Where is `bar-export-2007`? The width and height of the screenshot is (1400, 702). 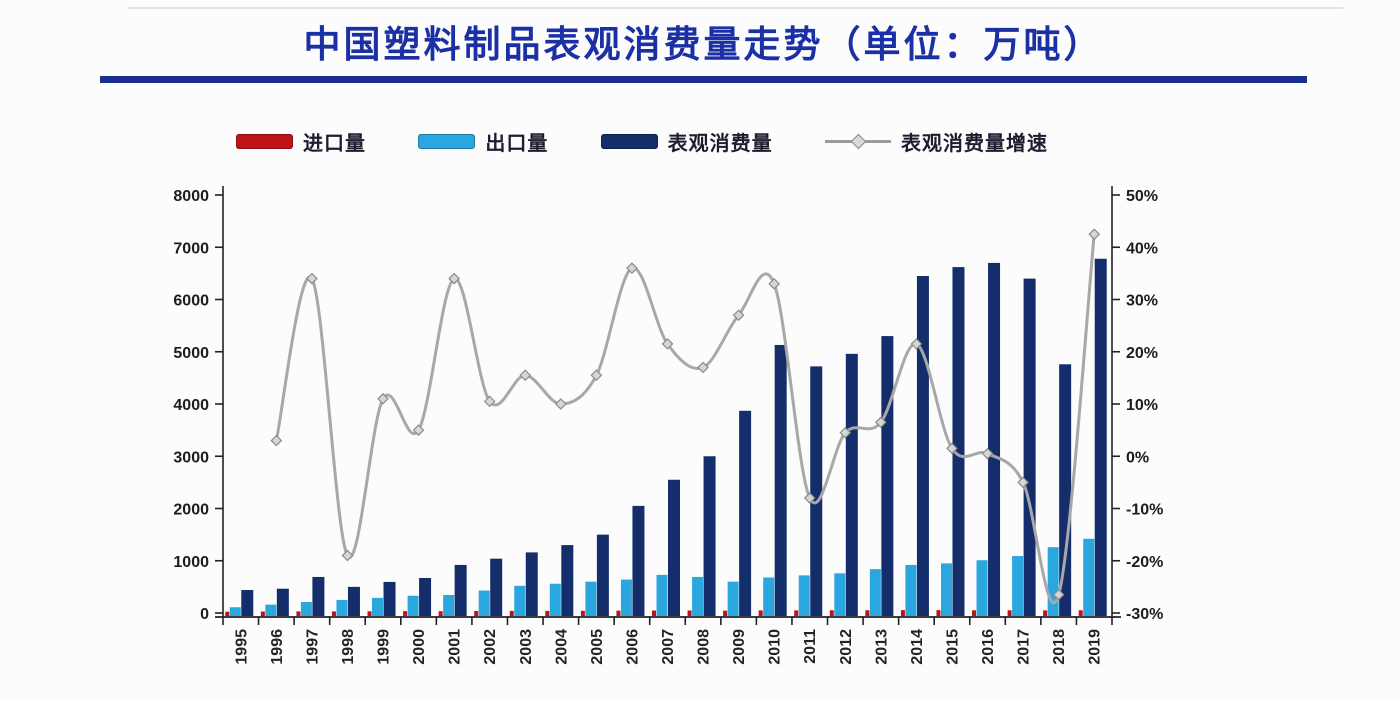
bar-export-2007 is located at coordinates (662, 595).